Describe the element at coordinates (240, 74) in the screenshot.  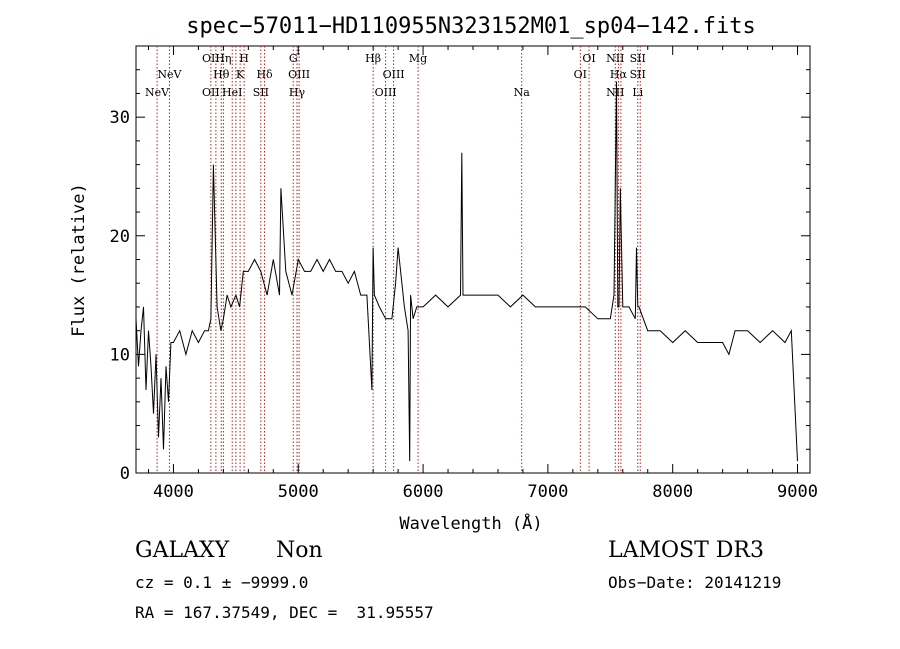
I see `line-marker-label: K` at that location.